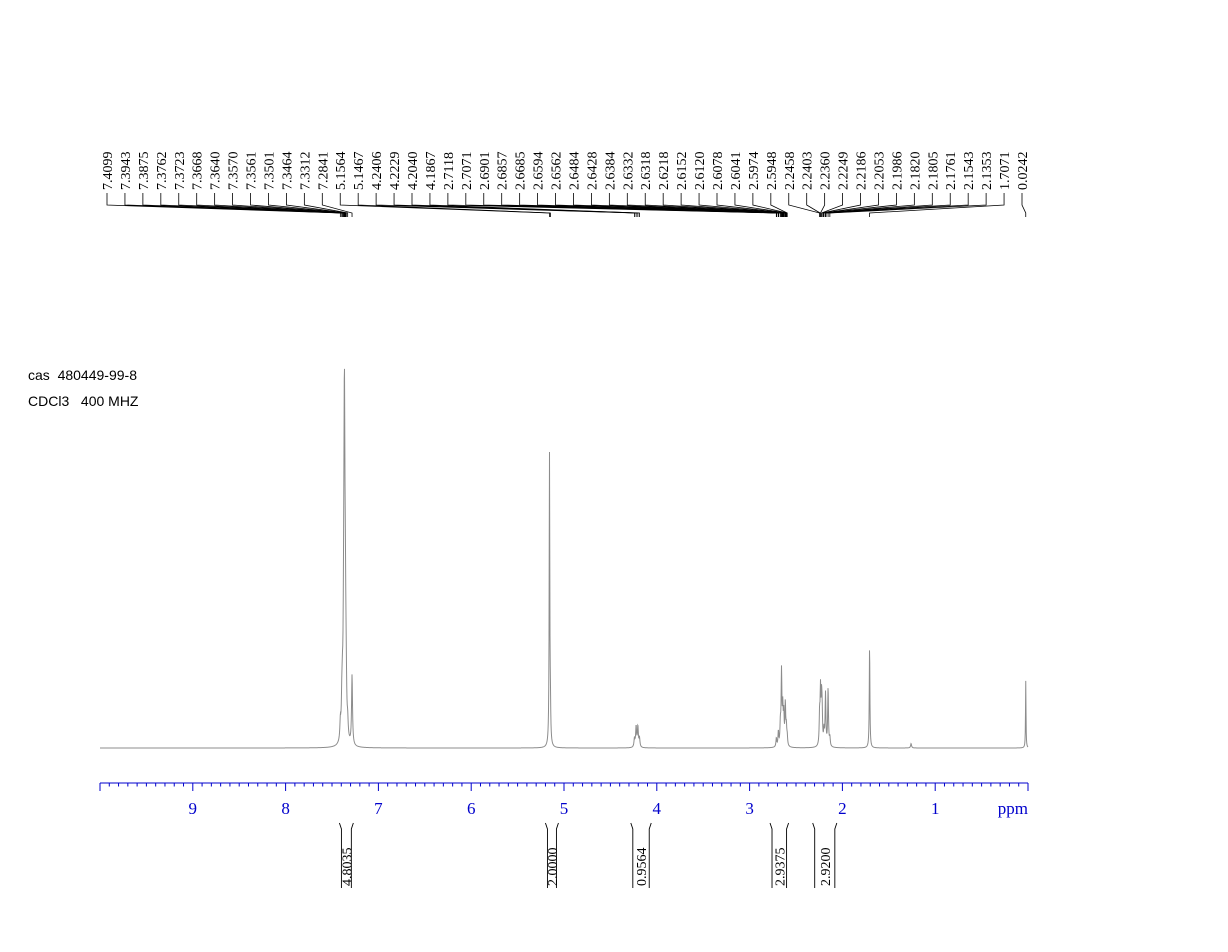 The width and height of the screenshot is (1228, 952). Describe the element at coordinates (377, 171) in the screenshot. I see `peak-label: 4.2406` at that location.